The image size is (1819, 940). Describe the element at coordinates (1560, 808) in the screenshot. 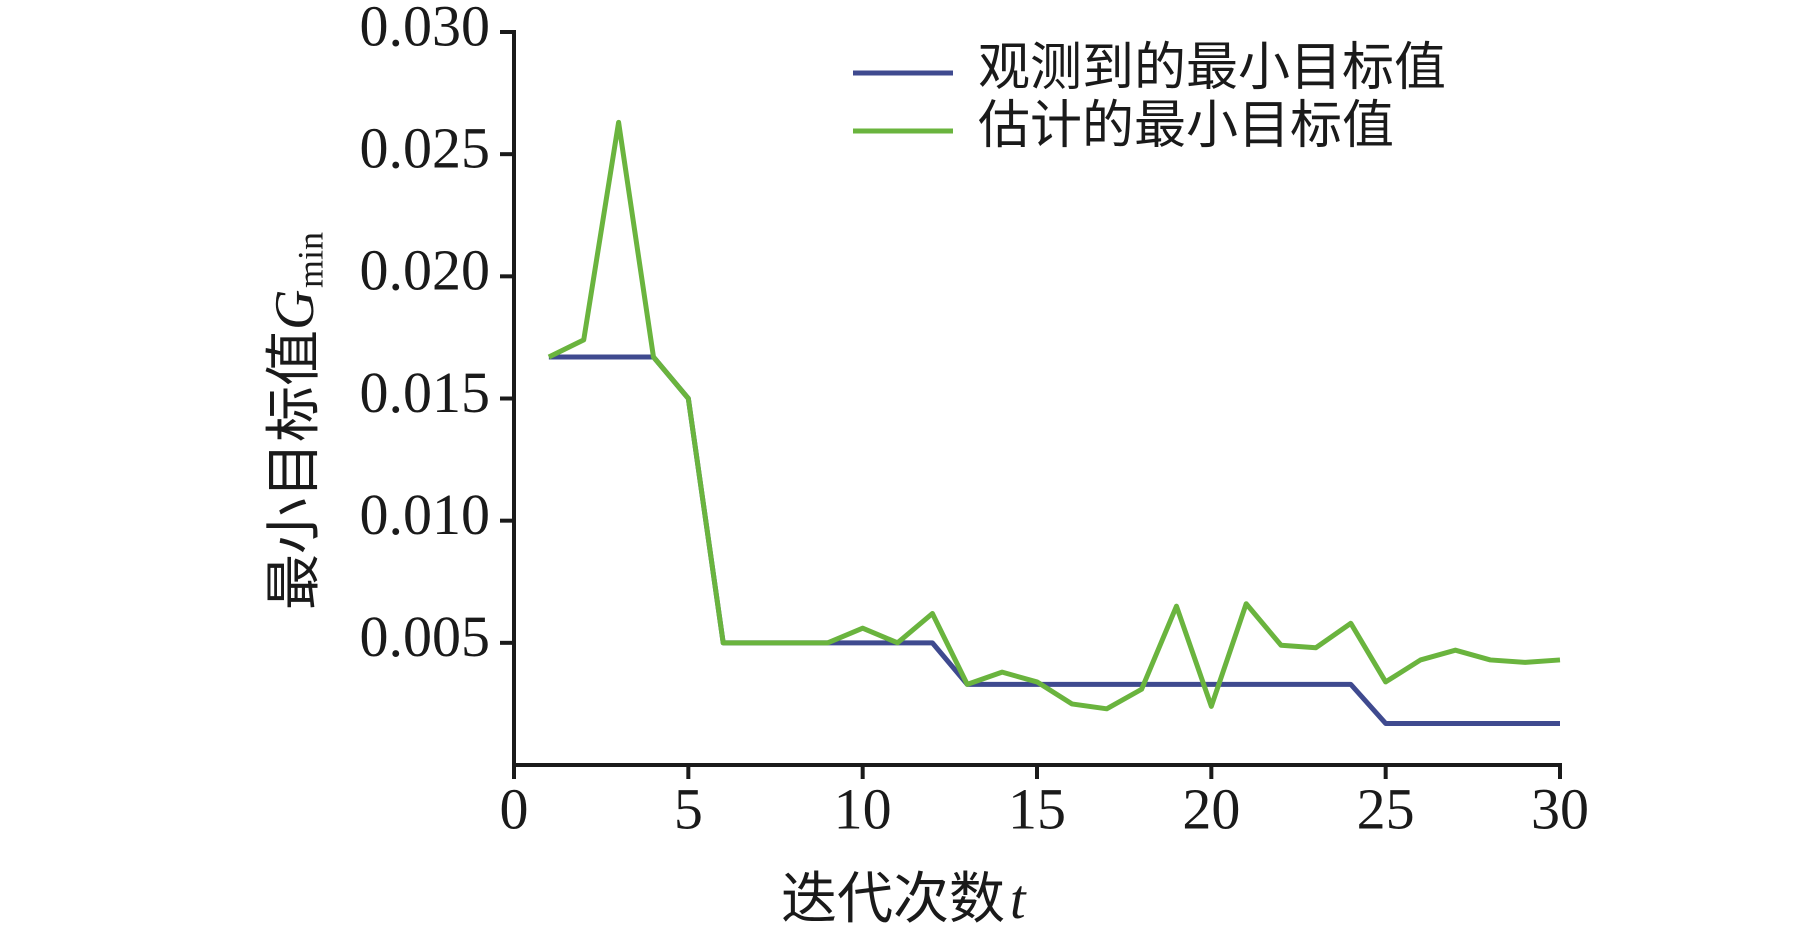

I see `x-tick-label: 30` at that location.